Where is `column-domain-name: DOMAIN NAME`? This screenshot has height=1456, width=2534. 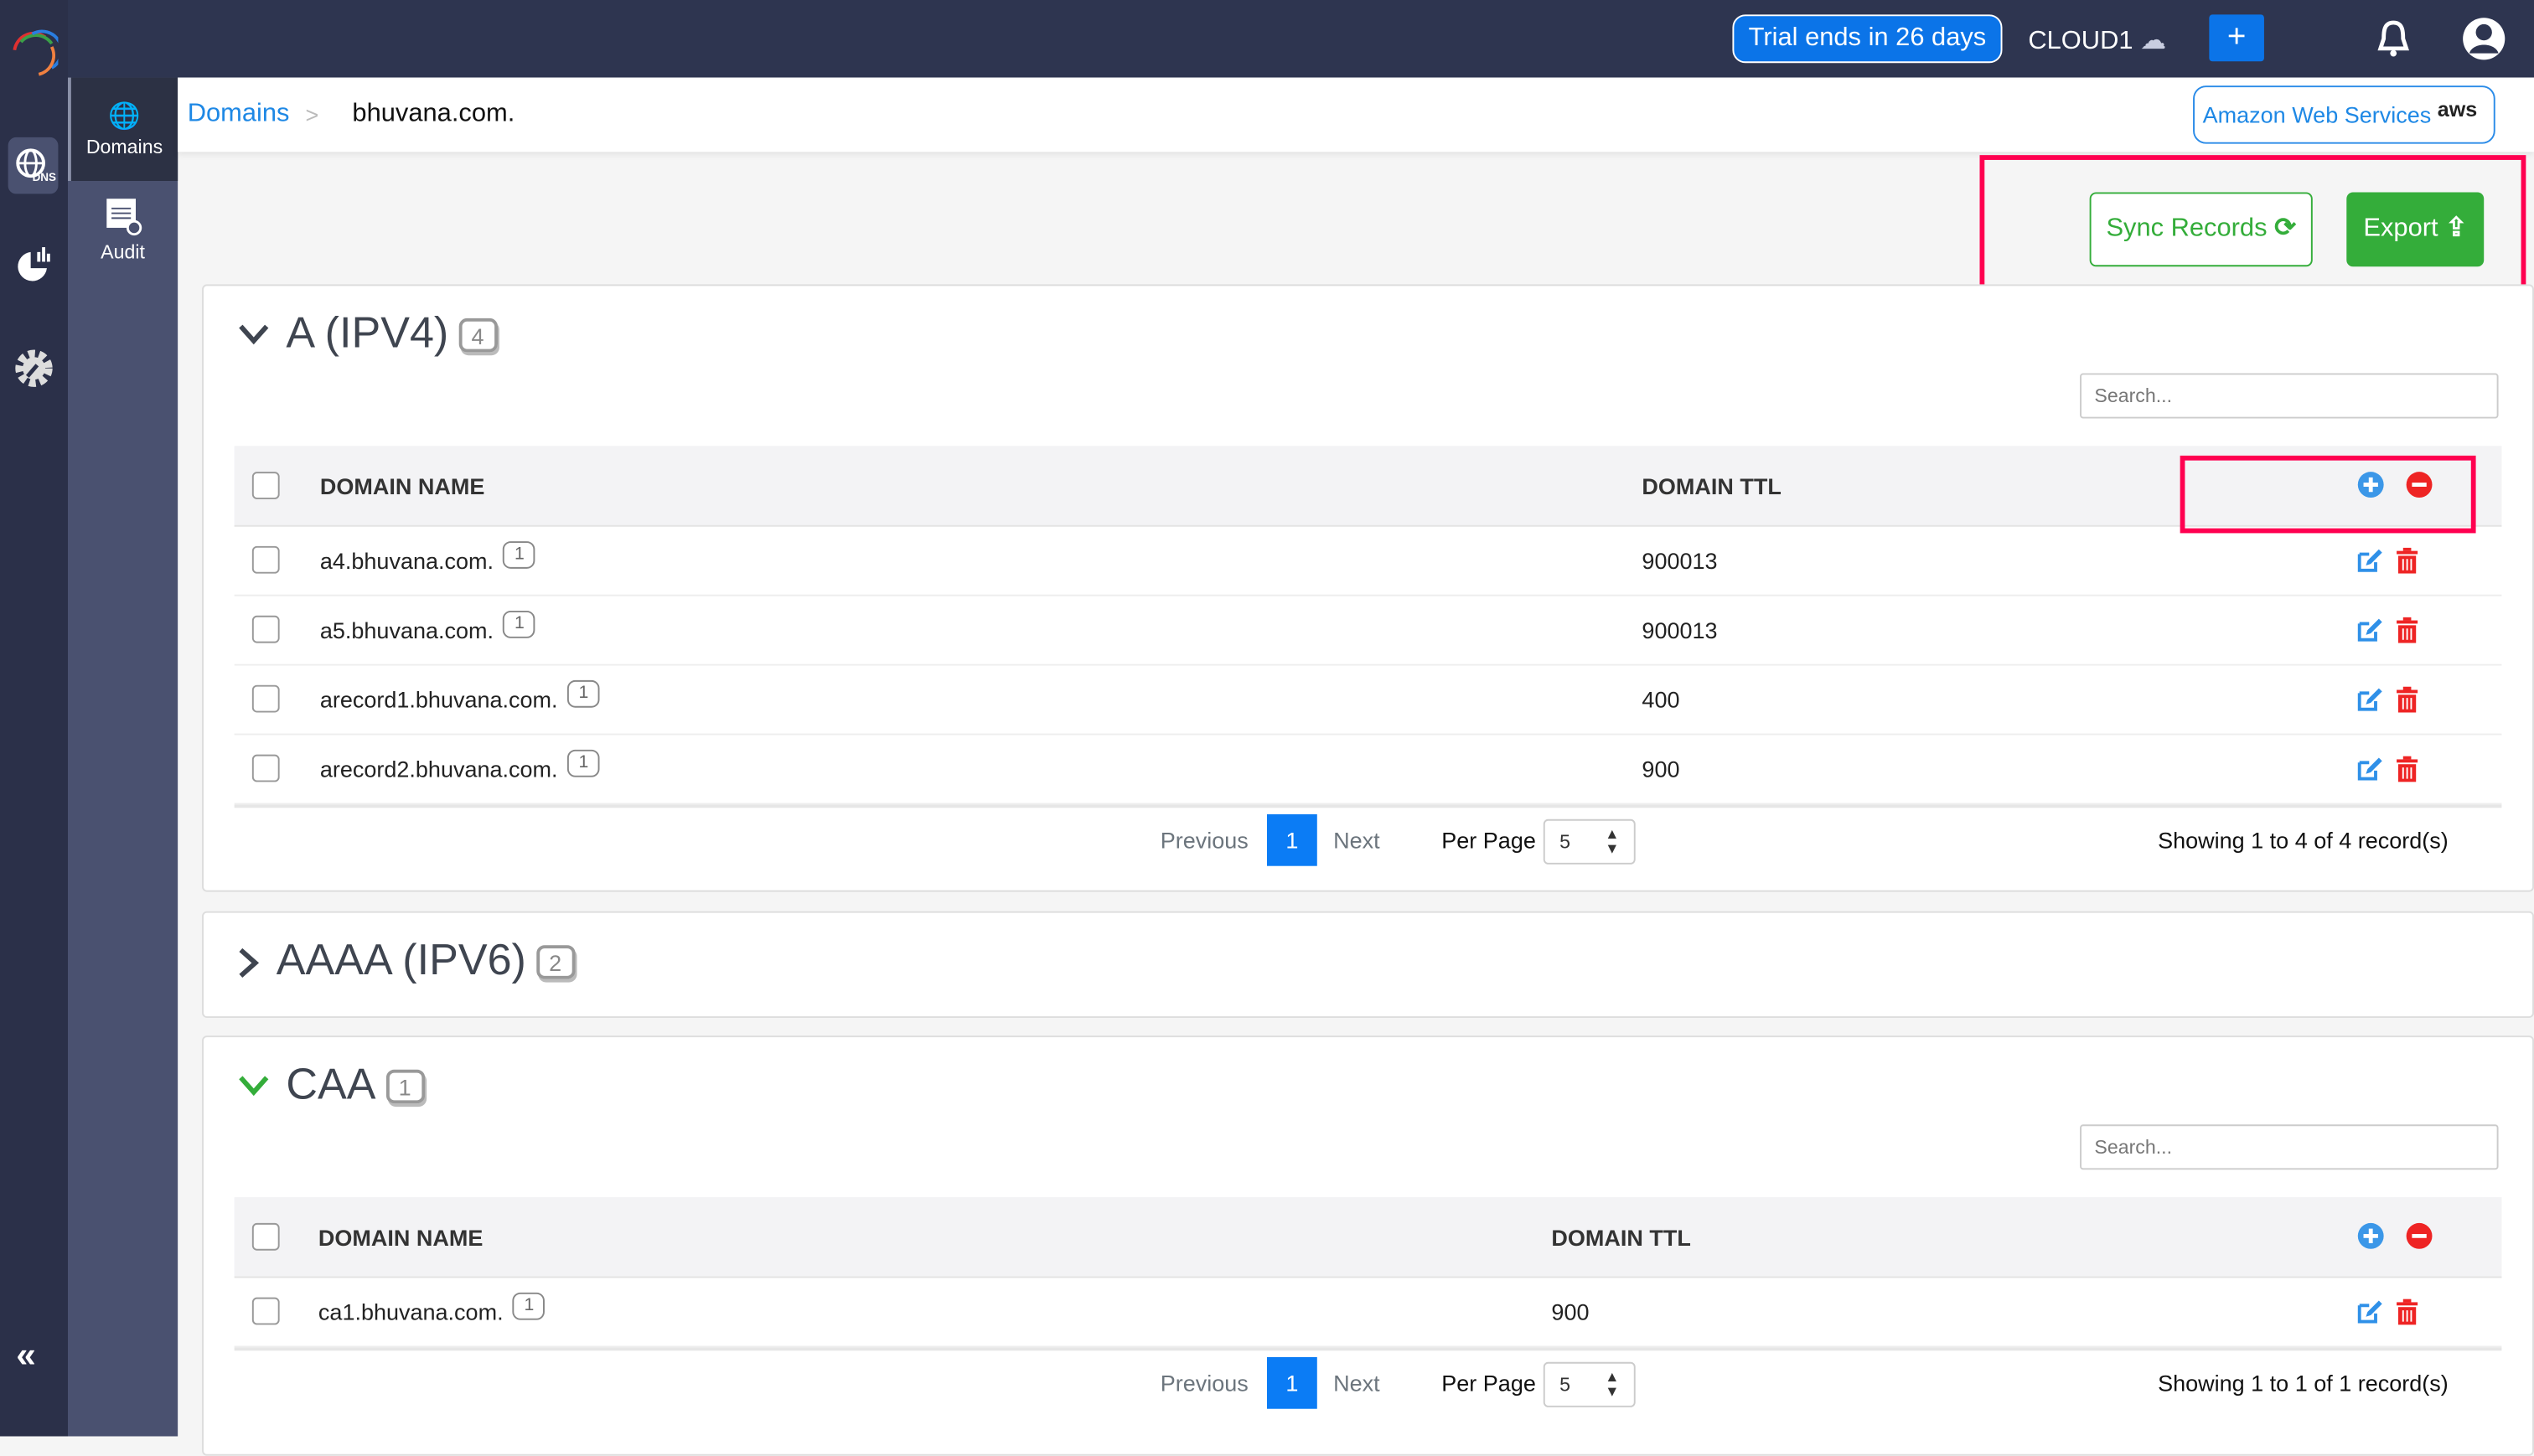 column-domain-name: DOMAIN NAME is located at coordinates (401, 1237).